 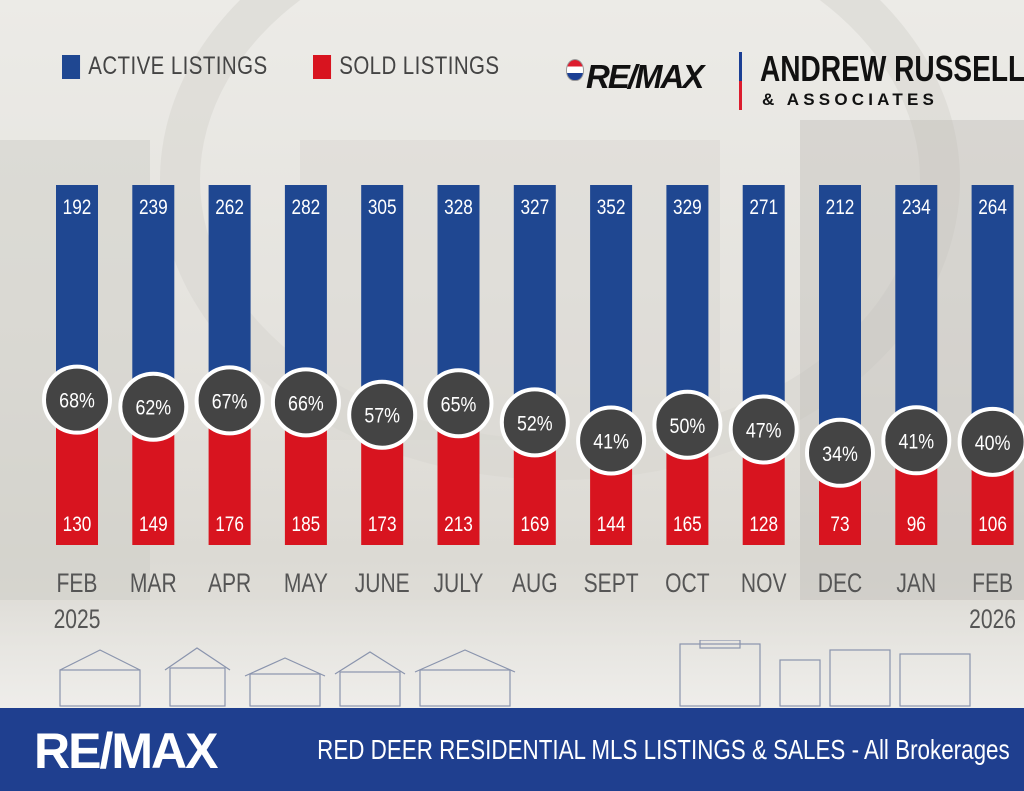 What do you see at coordinates (153, 525) in the screenshot?
I see `sold-value-label: 149` at bounding box center [153, 525].